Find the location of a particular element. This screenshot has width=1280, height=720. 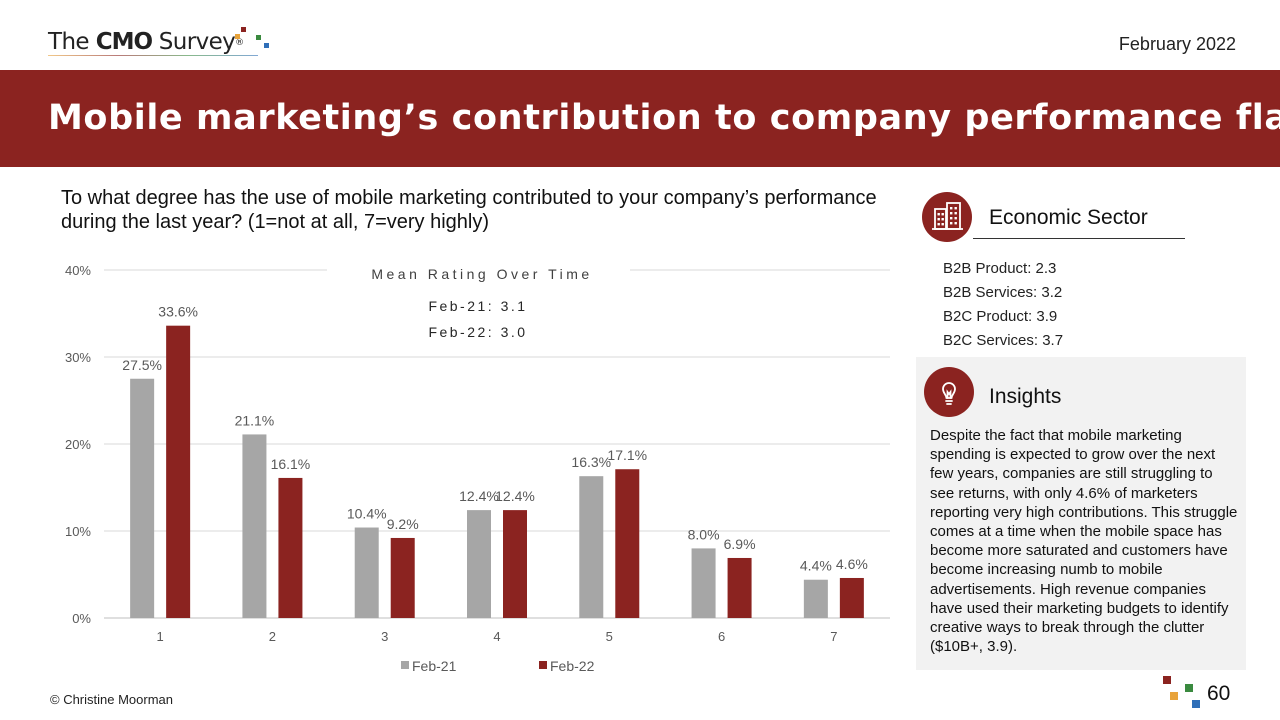

sector-divider is located at coordinates (1079, 238).